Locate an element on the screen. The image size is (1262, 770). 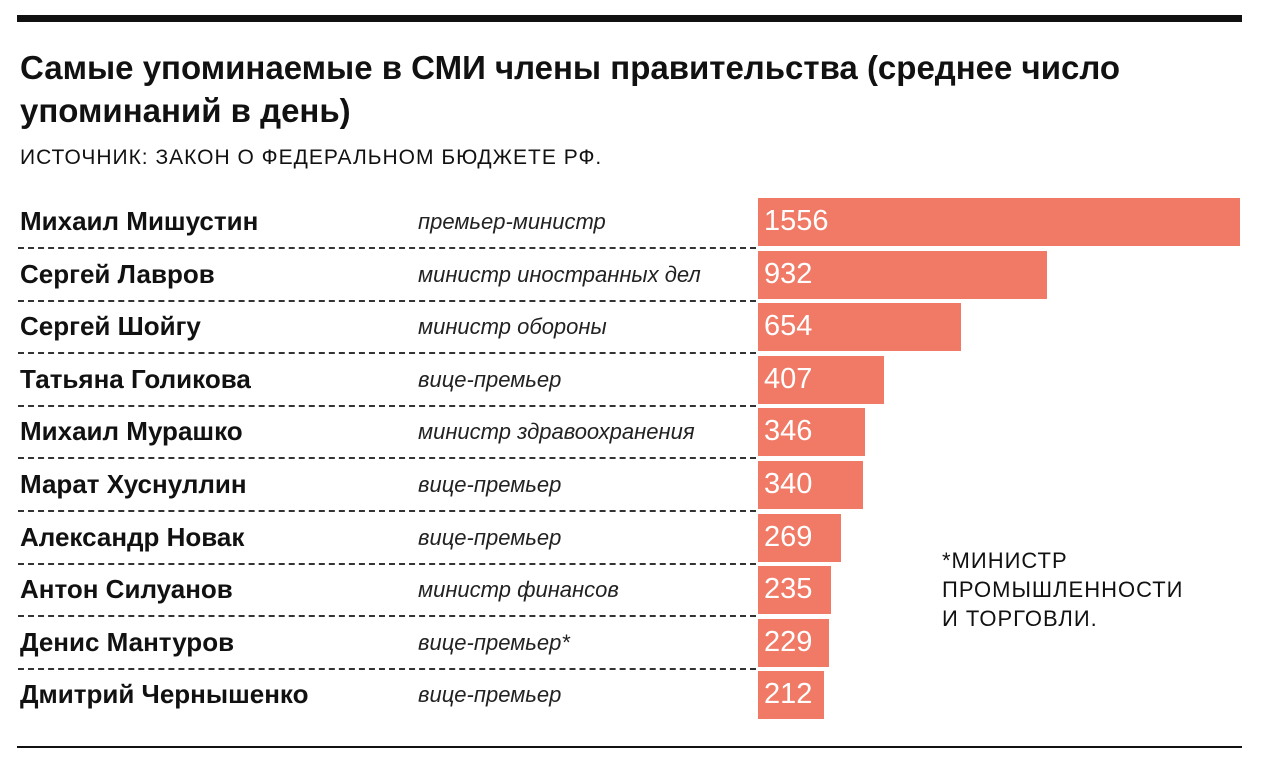
row-name: Денис Мантуров is located at coordinates (127, 641).